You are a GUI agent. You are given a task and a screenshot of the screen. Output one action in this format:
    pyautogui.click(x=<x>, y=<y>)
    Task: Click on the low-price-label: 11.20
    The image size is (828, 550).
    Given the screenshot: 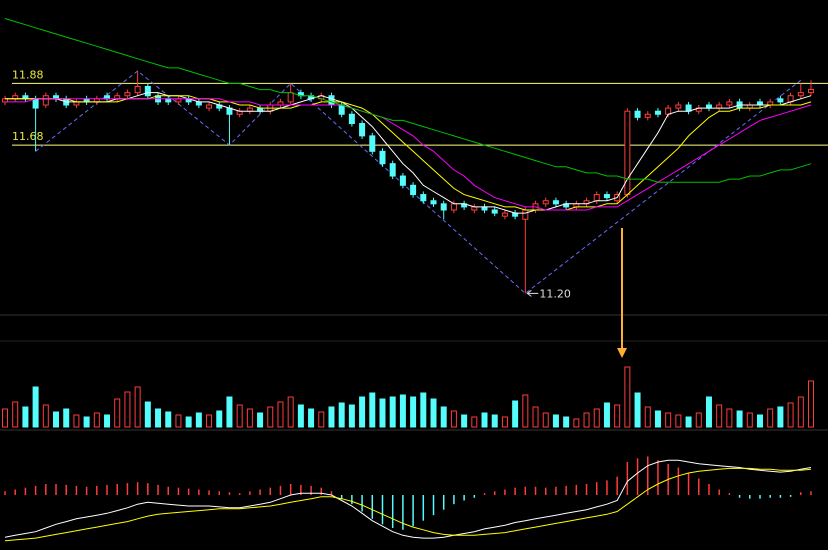 What is the action you would take?
    pyautogui.click(x=555, y=293)
    